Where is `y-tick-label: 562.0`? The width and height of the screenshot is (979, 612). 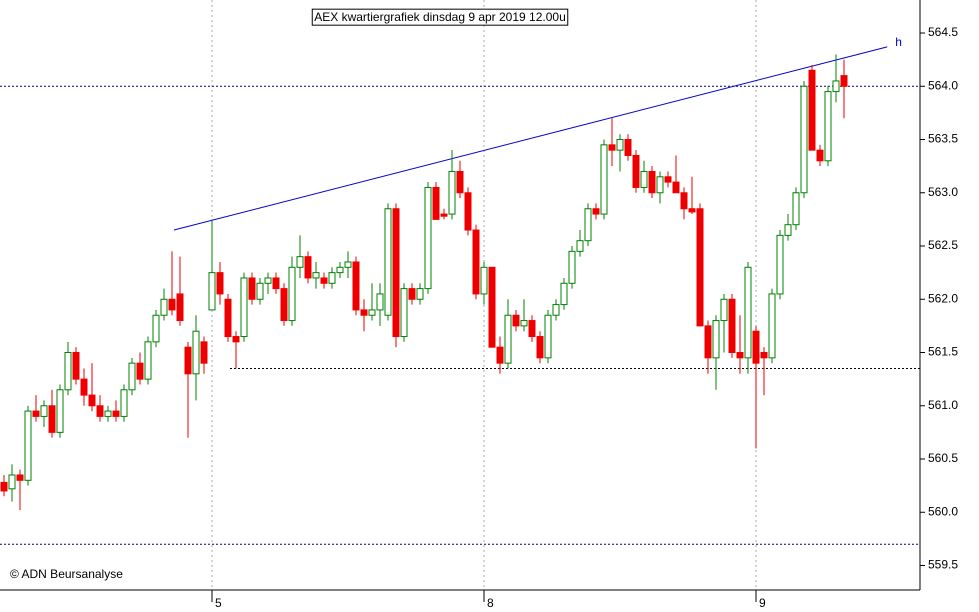 y-tick-label: 562.0 is located at coordinates (943, 298).